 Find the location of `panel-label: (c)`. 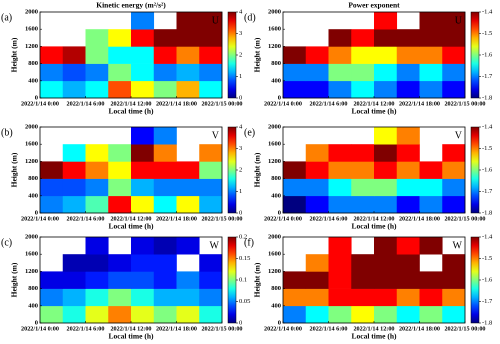

panel-label: (c) is located at coordinates (6, 242).